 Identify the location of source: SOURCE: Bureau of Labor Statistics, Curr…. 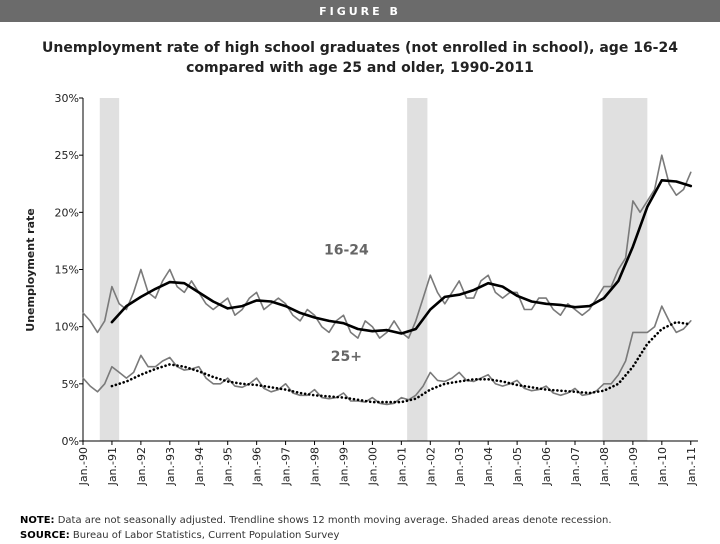
(179, 535).